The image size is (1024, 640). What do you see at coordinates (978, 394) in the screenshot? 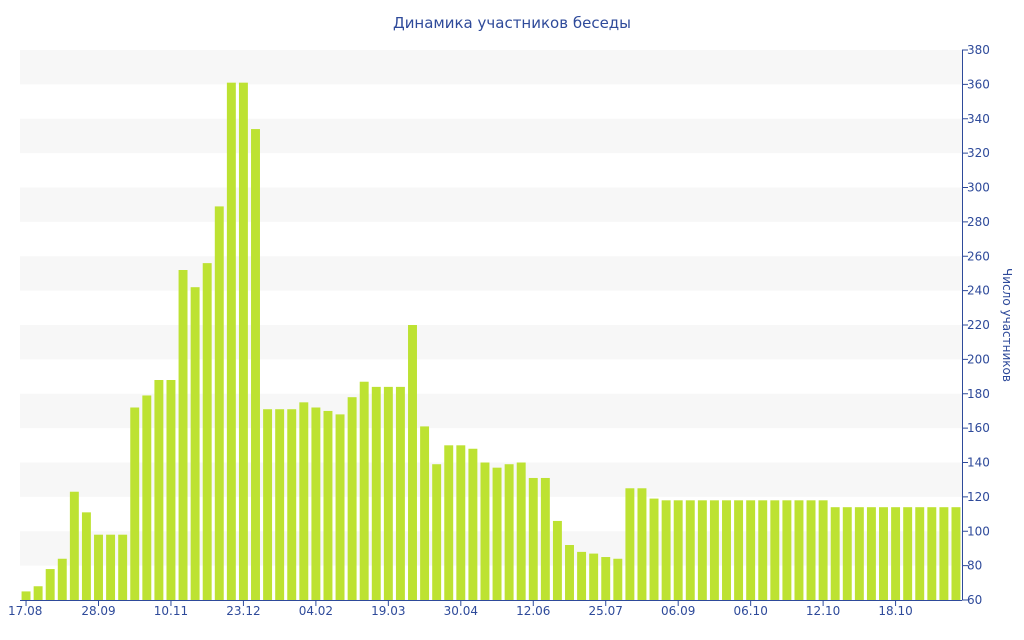
I see `y-tick-label: 180` at bounding box center [978, 394].